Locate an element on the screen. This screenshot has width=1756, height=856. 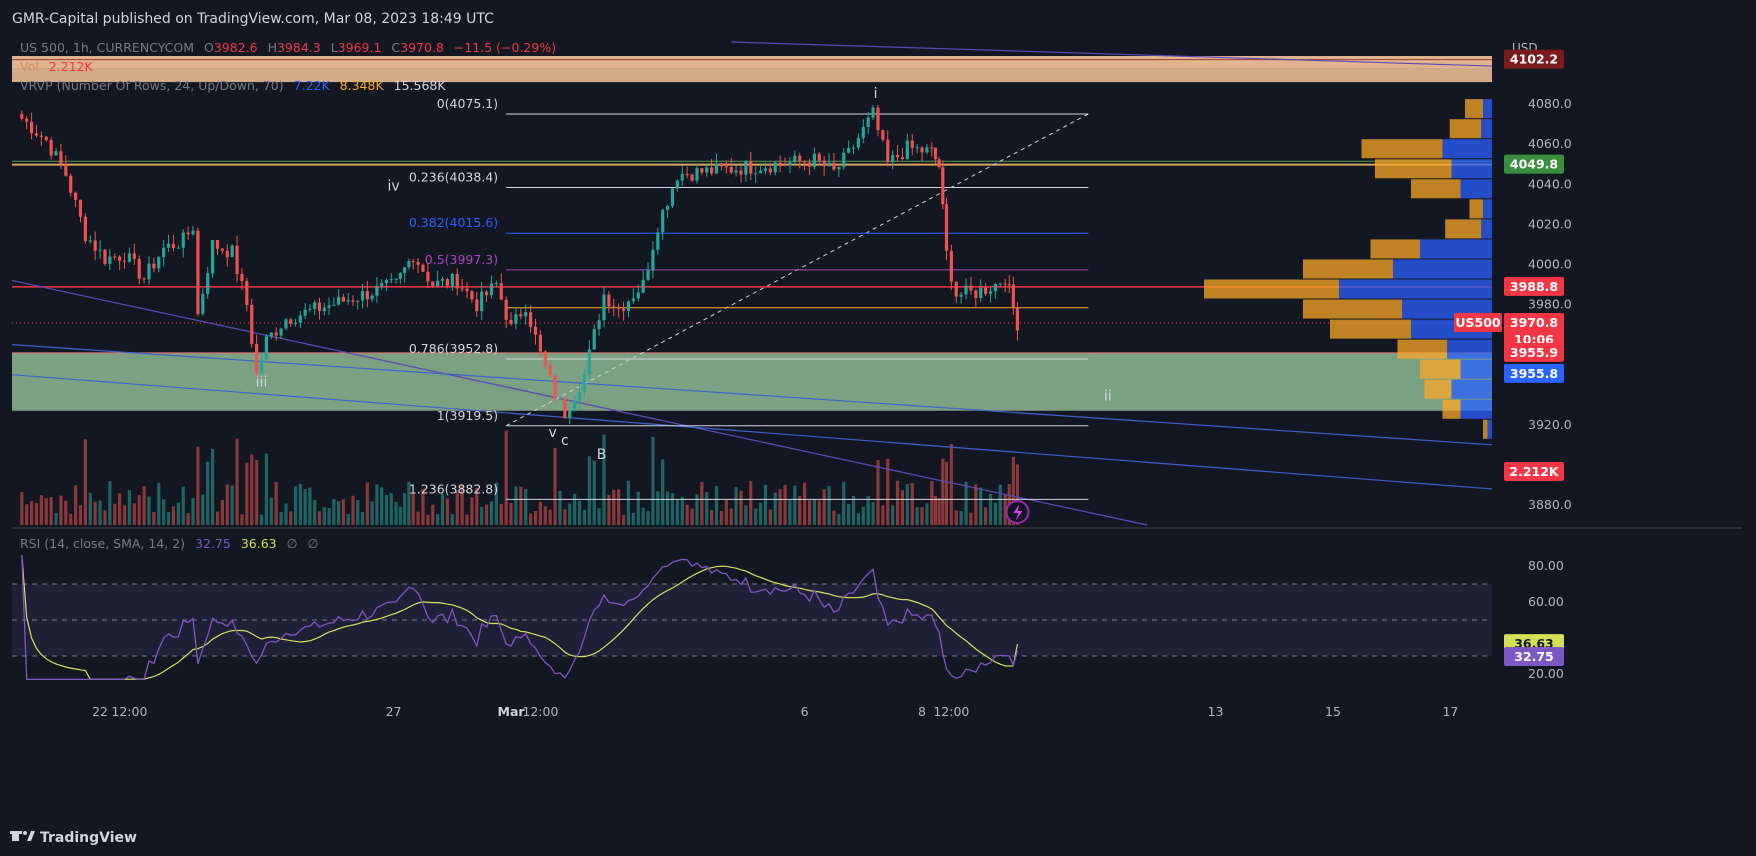
rsi-pane is located at coordinates (752, 618).